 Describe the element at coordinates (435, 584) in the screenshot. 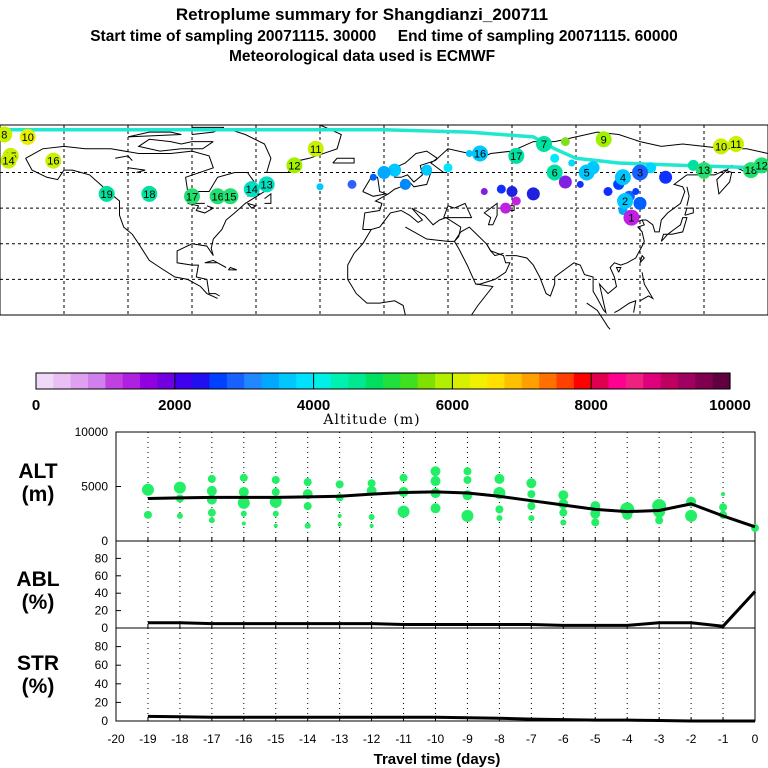

I see `abl-panel-frame` at that location.